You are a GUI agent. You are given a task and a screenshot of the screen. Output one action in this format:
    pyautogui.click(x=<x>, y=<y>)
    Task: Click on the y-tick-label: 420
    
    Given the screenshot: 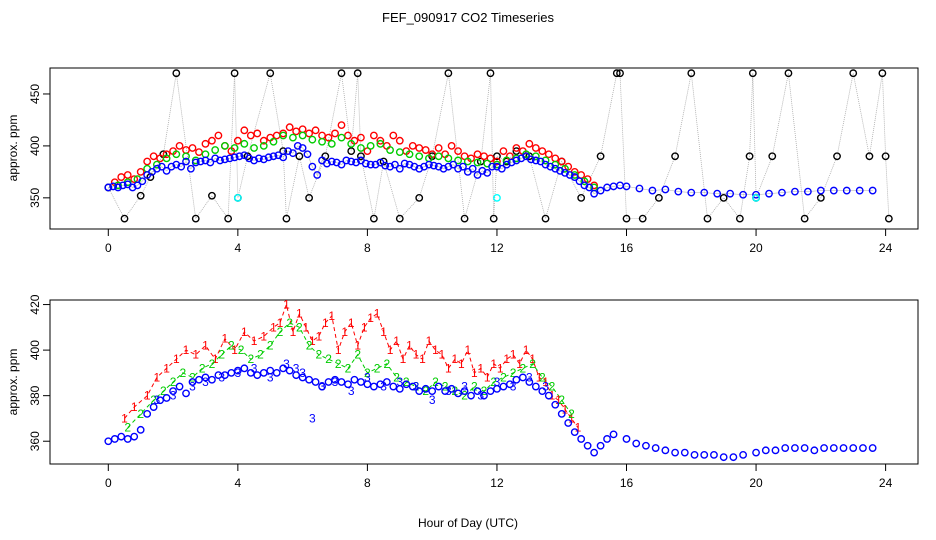 What is the action you would take?
    pyautogui.click(x=35, y=304)
    